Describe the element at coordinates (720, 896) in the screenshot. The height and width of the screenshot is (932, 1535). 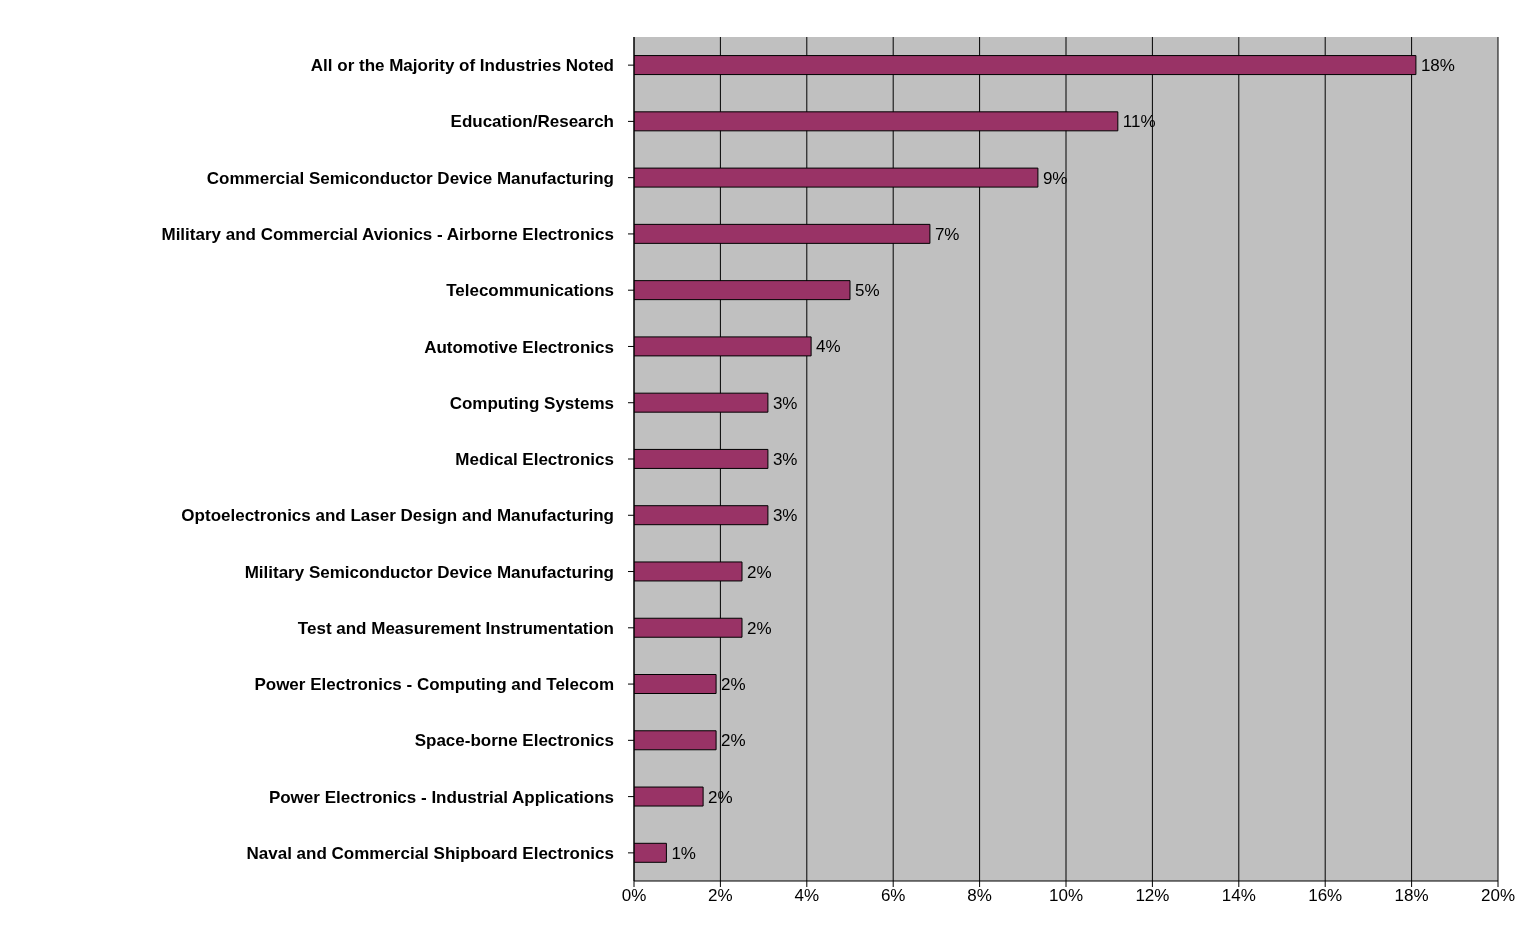
I see `x-tick-label: 2%` at that location.